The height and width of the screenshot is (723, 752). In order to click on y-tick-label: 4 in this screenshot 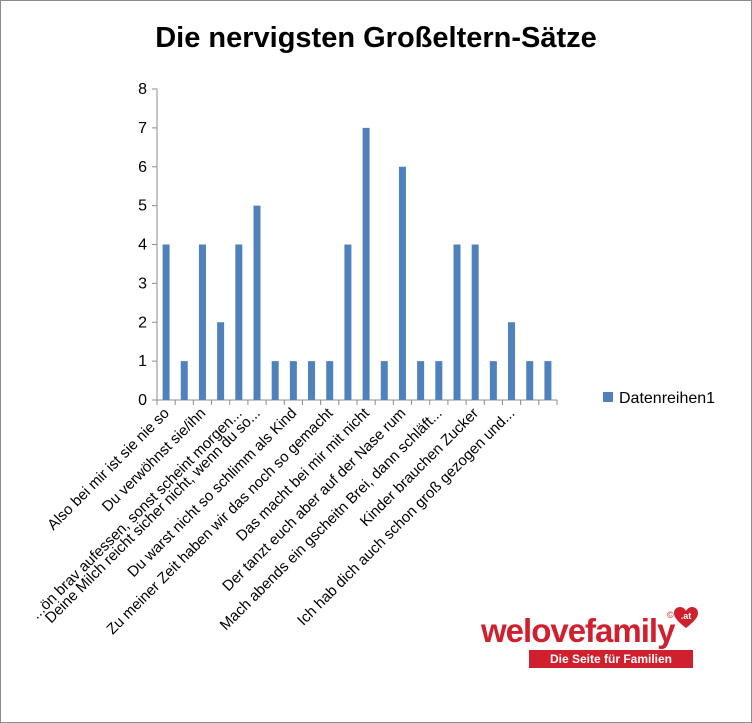, I will do `click(142, 245)`.